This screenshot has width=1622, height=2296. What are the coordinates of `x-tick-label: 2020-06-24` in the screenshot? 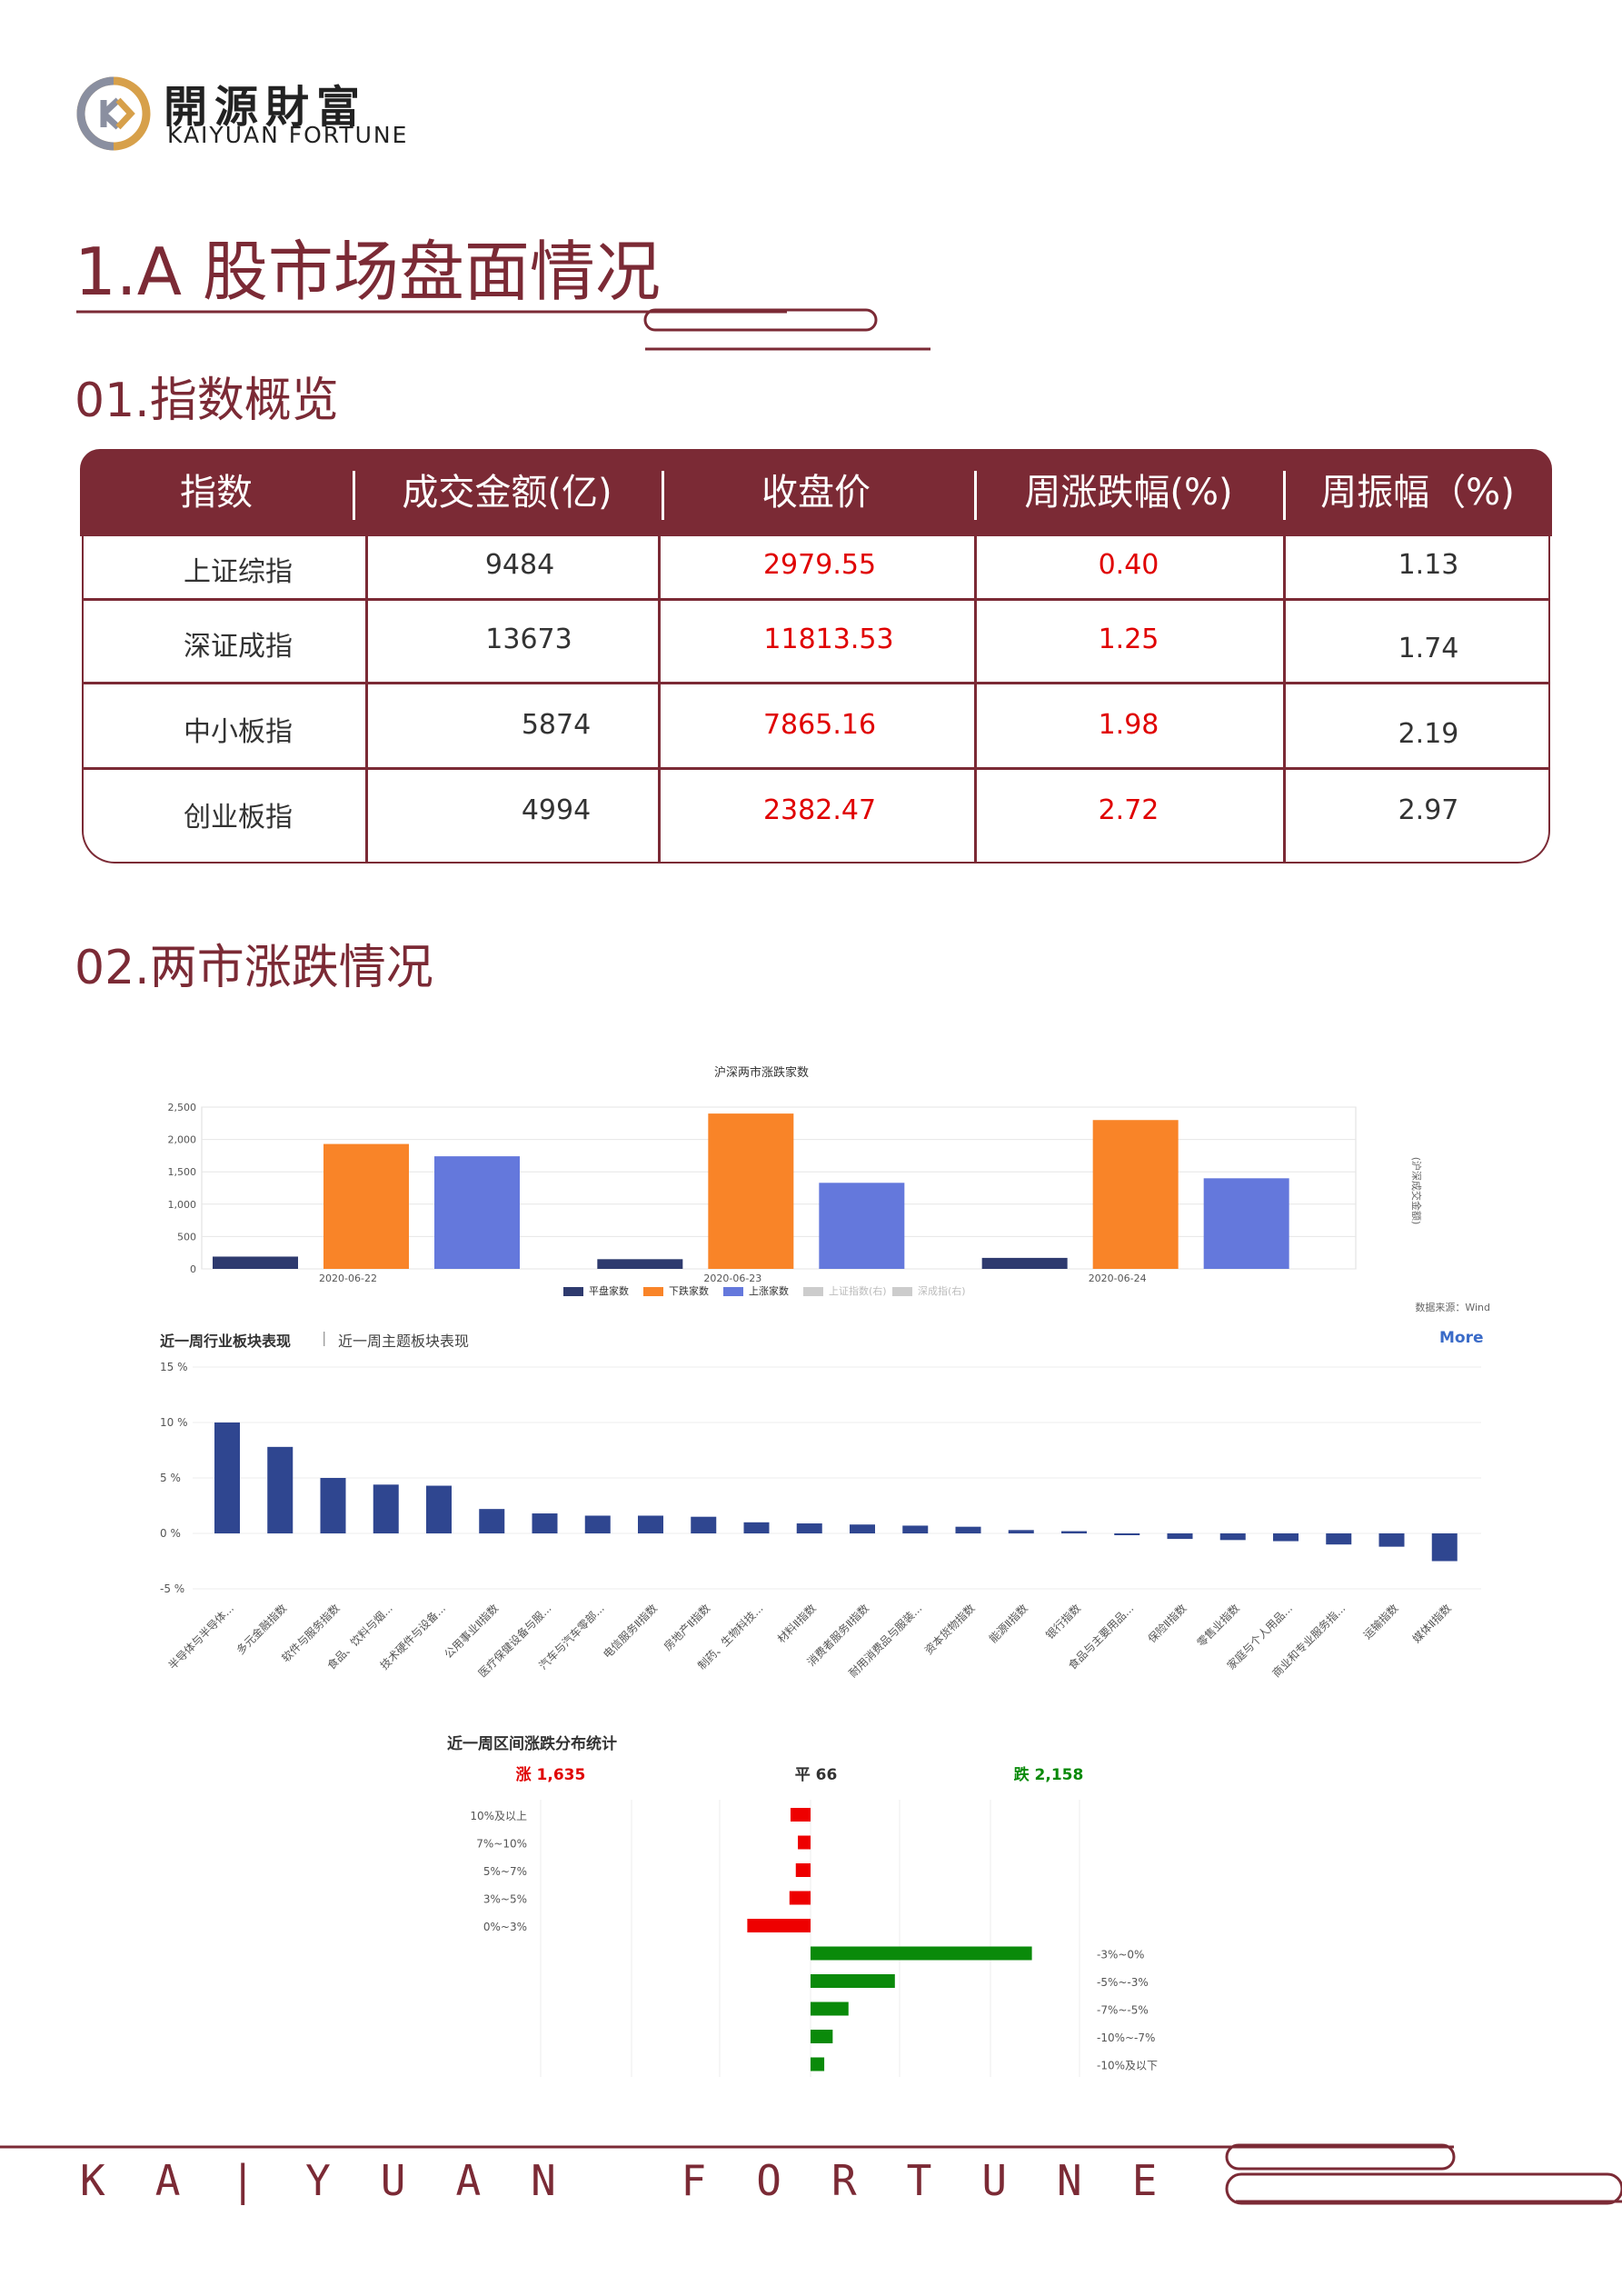 It's located at (1118, 1278).